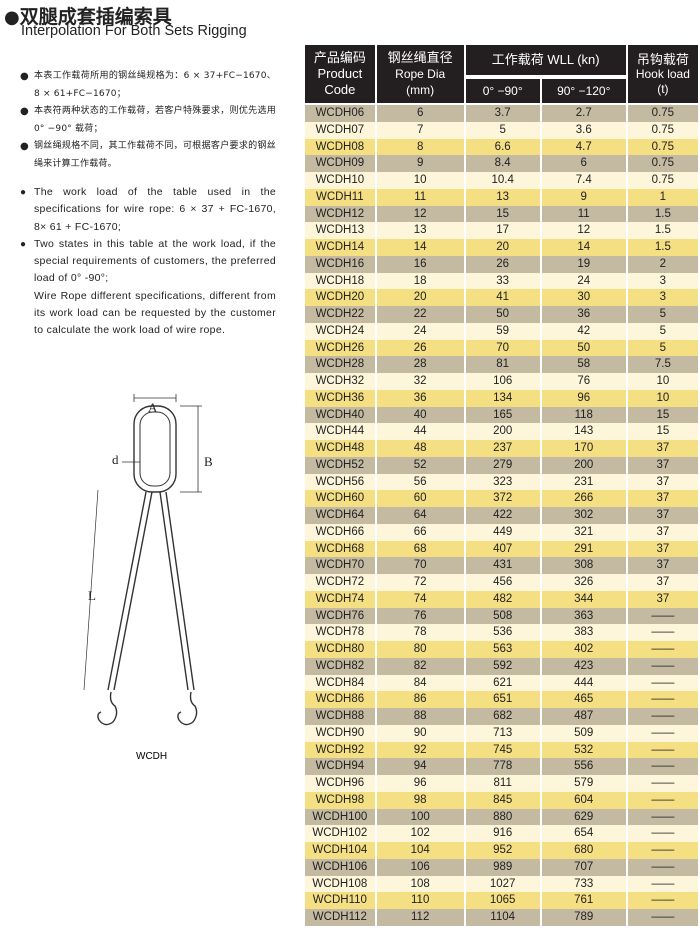 Image resolution: width=700 pixels, height=940 pixels. I want to click on cell-dia: 48, so click(420, 448).